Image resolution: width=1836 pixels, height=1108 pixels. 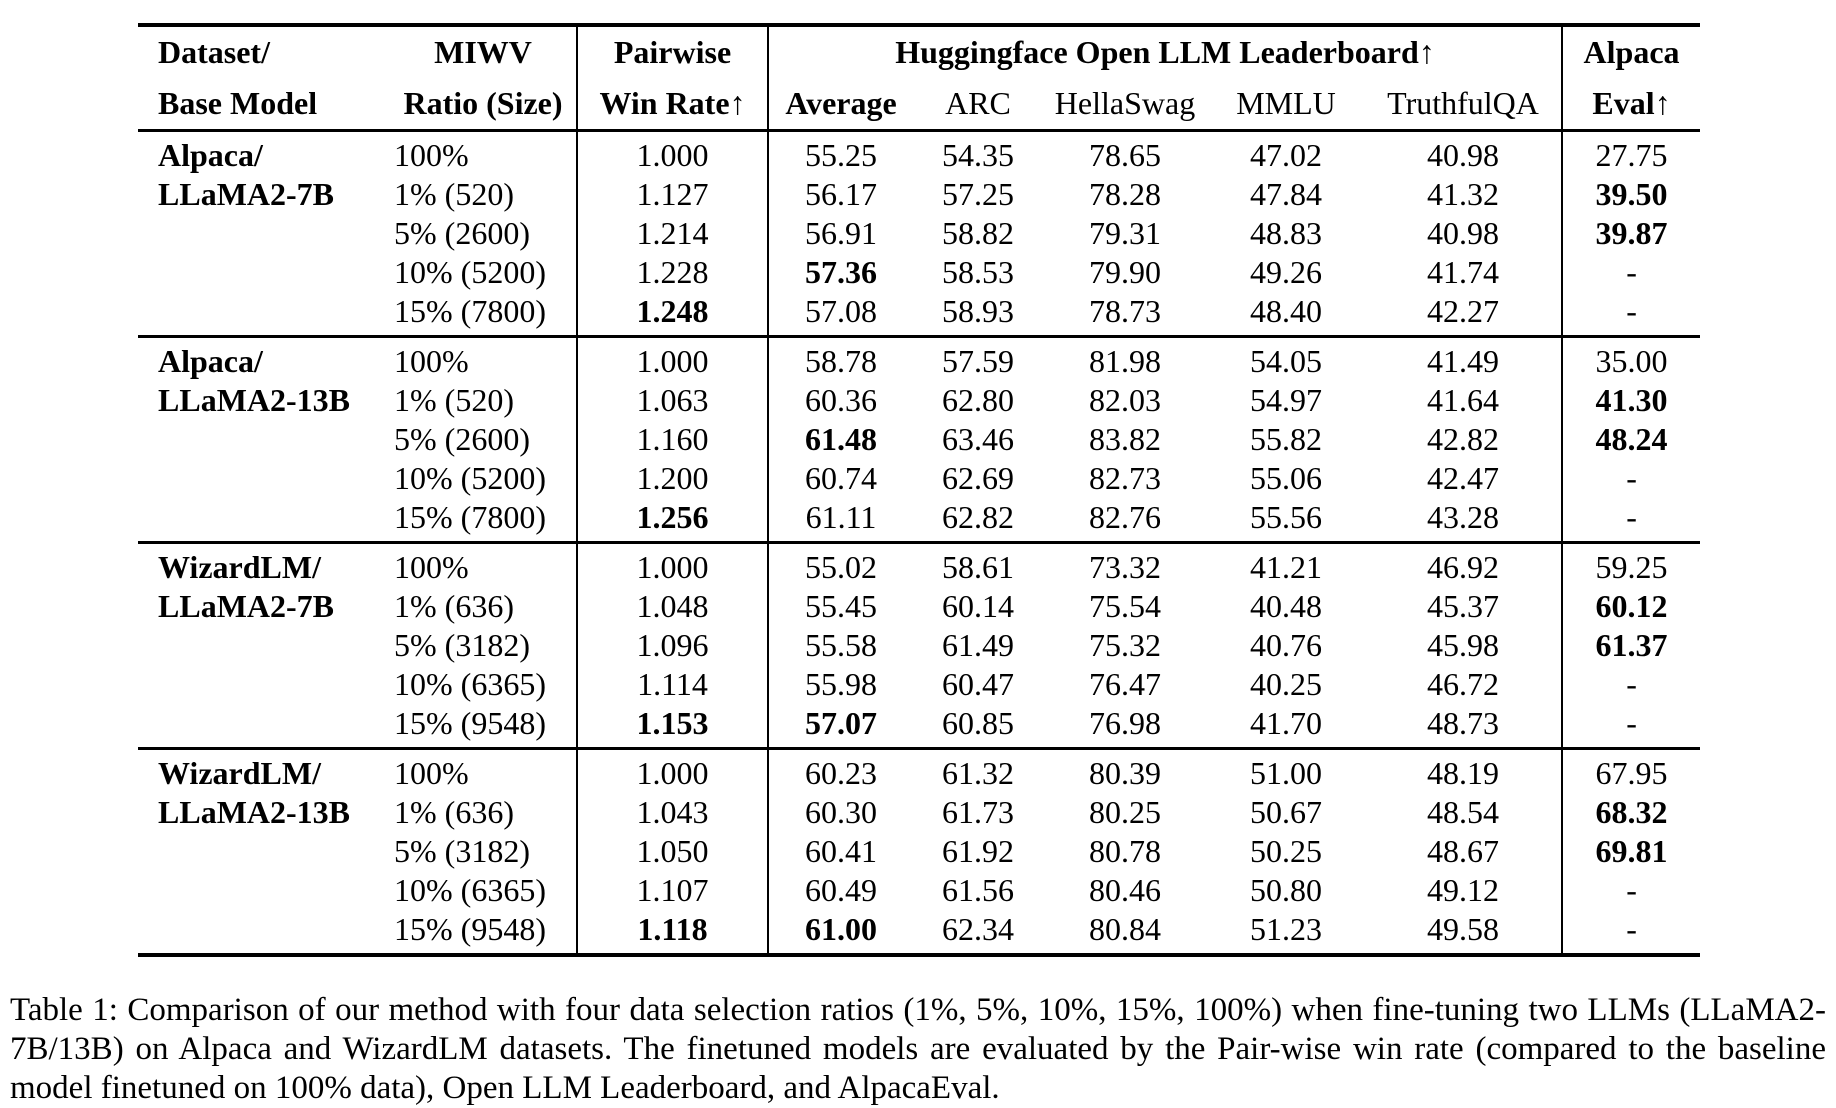 What do you see at coordinates (840, 770) in the screenshot?
I see `cell-avg: 60.23` at bounding box center [840, 770].